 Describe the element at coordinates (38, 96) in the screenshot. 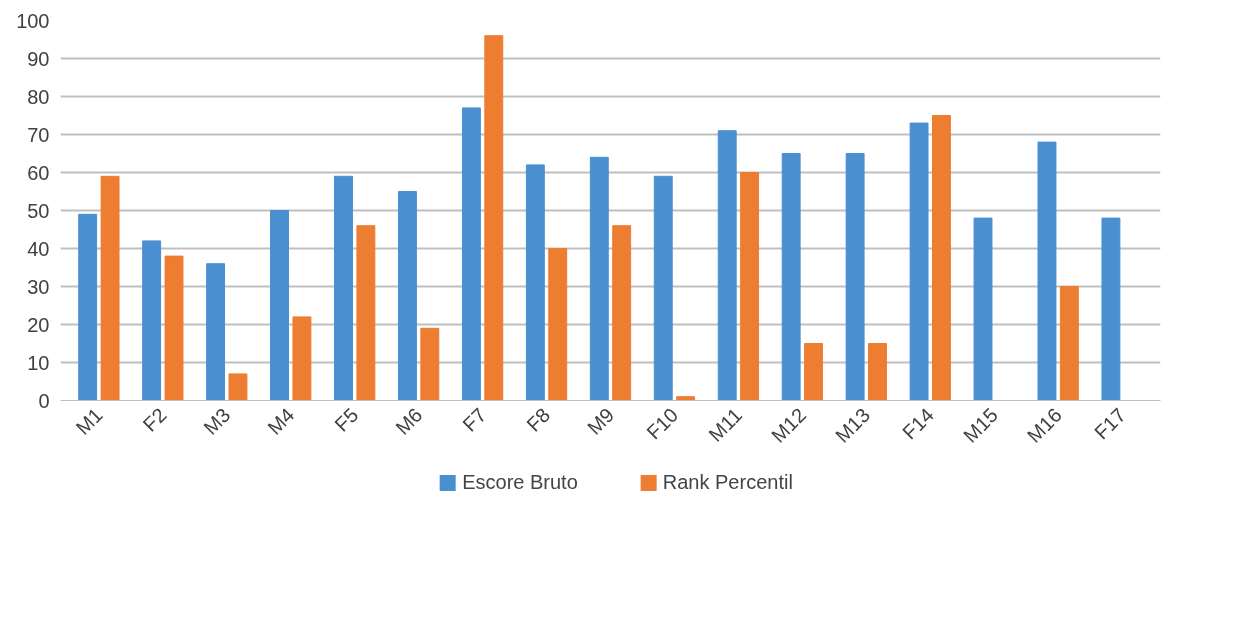

I see `y-tick-label: 80` at that location.